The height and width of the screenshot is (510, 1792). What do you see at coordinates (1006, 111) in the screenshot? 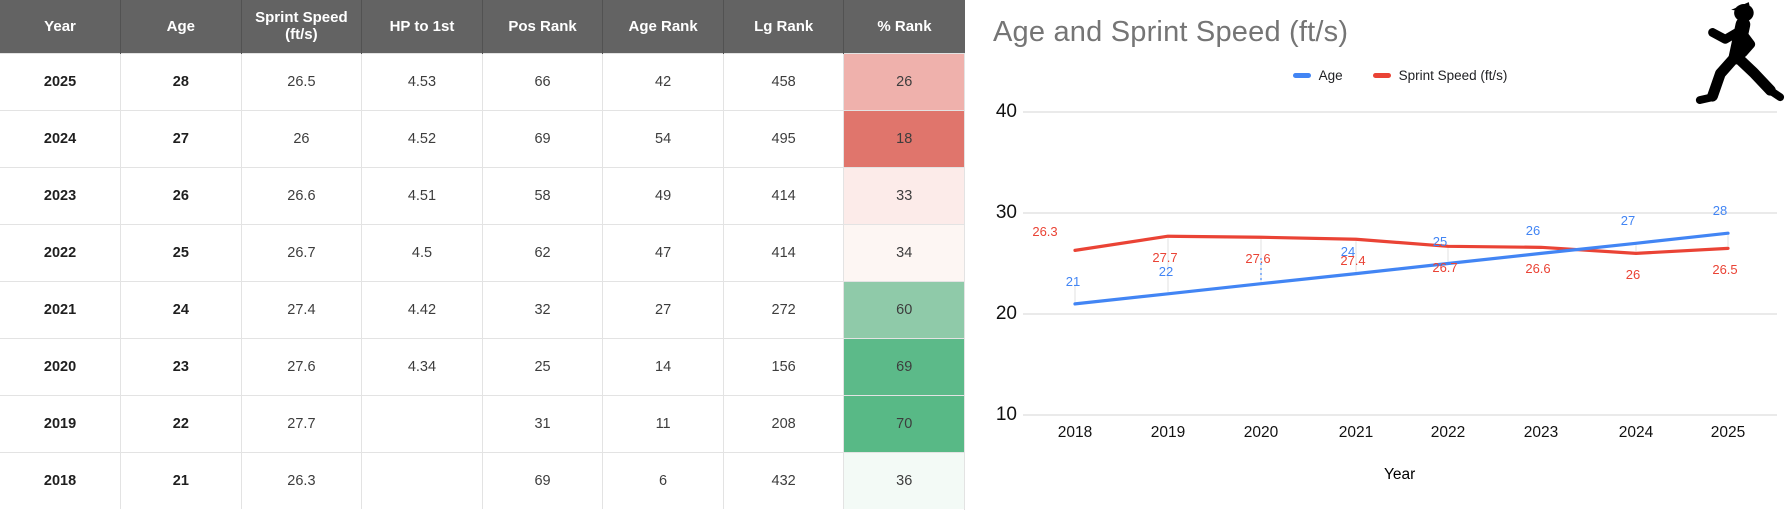
I see `y-tick-40: 40` at bounding box center [1006, 111].